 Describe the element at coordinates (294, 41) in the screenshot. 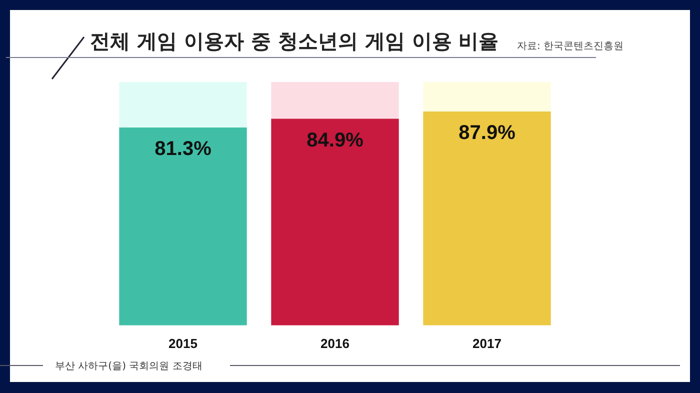

I see `chart-title: 전체 게임 이용자 중 청소년의 게임 이용 비율` at that location.